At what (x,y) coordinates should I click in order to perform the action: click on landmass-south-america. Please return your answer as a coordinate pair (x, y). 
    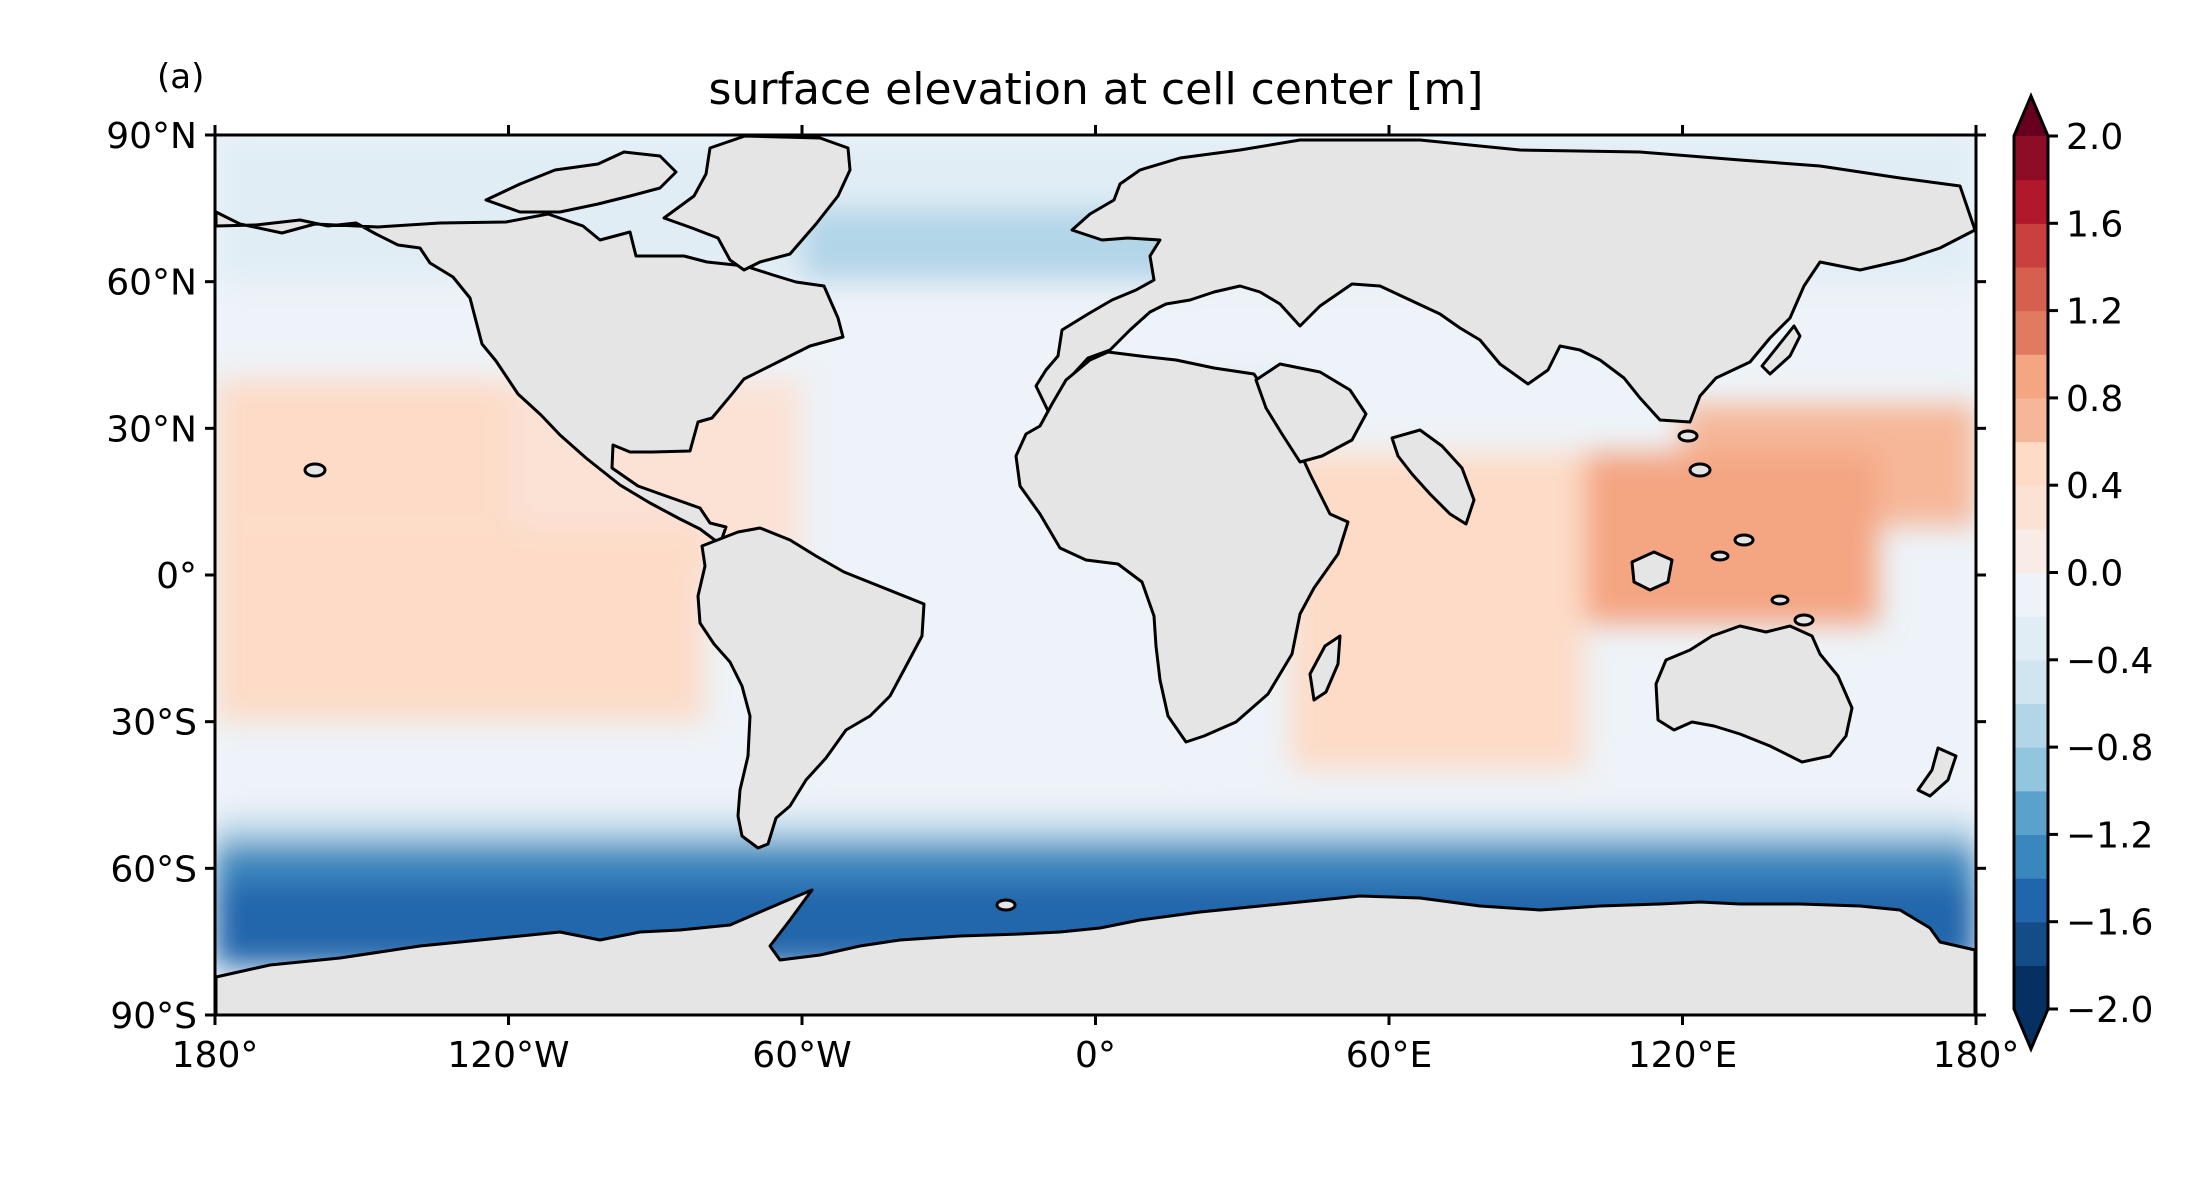
    Looking at the image, I should click on (811, 688).